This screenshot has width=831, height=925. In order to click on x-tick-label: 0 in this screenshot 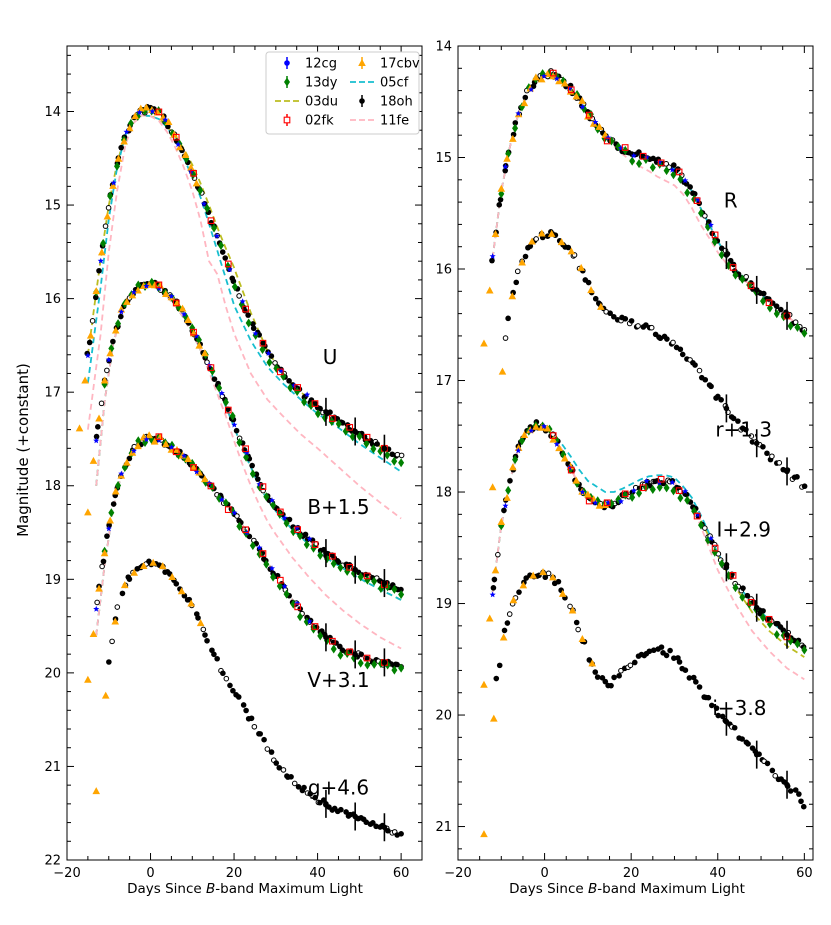, I will do `click(544, 873)`.